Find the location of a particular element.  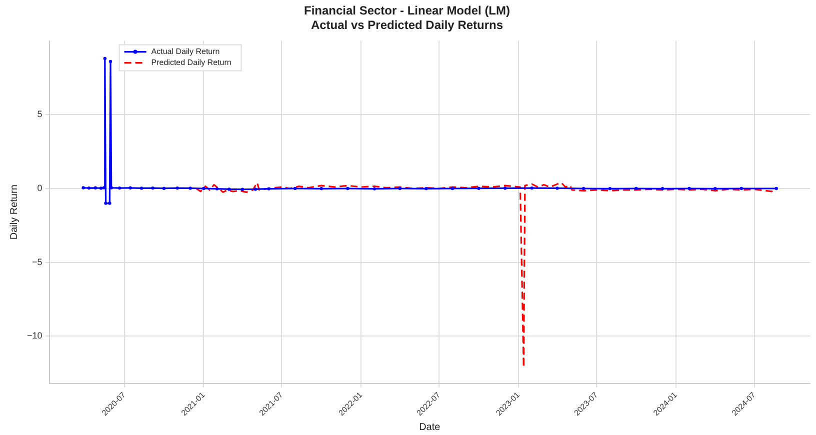

y-tick-label: −5 is located at coordinates (37, 261).